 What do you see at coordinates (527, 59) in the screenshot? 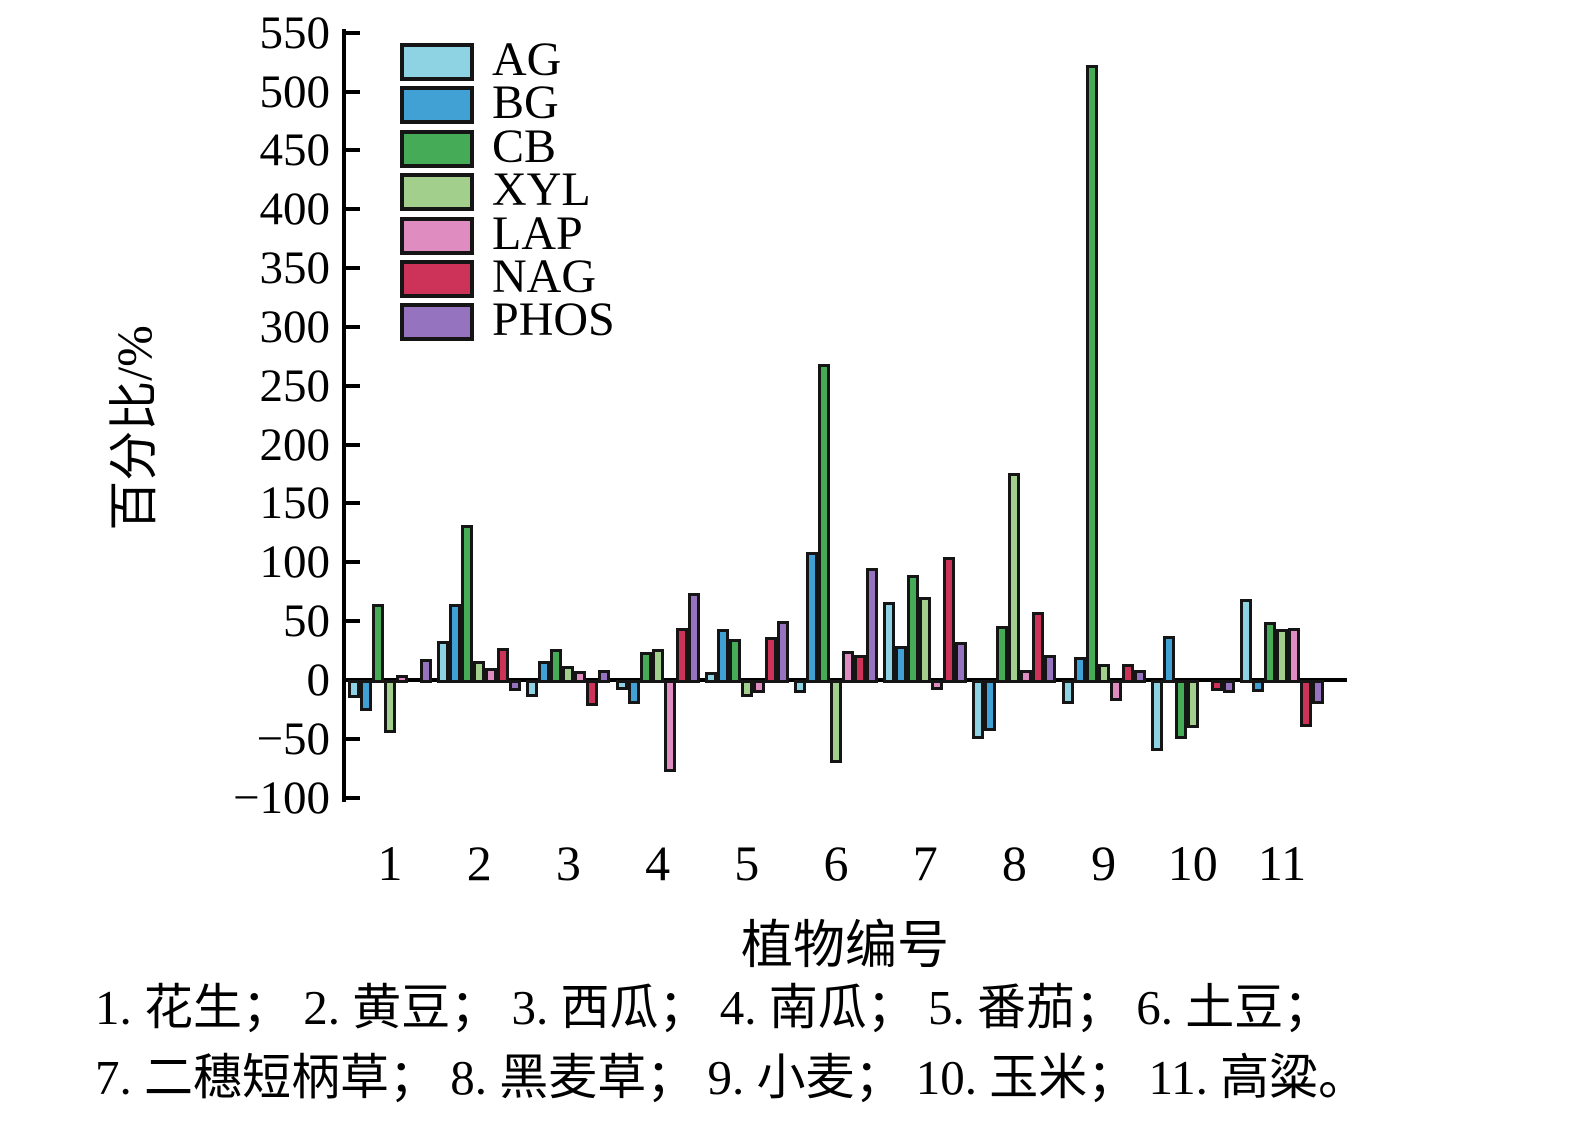
I see `legend-label-AG: AG` at bounding box center [527, 59].